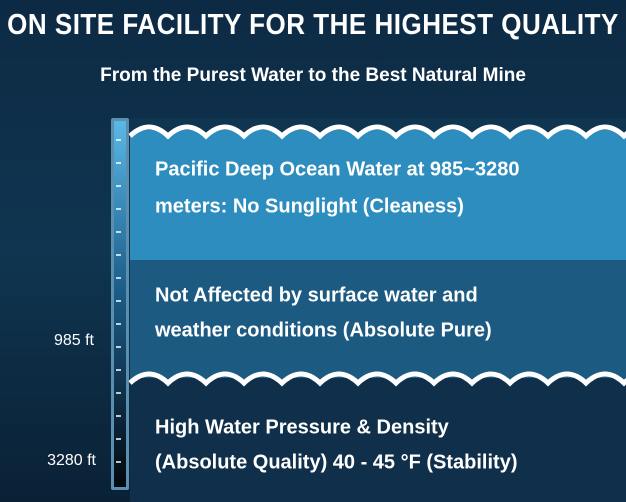  Describe the element at coordinates (74, 340) in the screenshot. I see `depth-label: 985 ft` at that location.